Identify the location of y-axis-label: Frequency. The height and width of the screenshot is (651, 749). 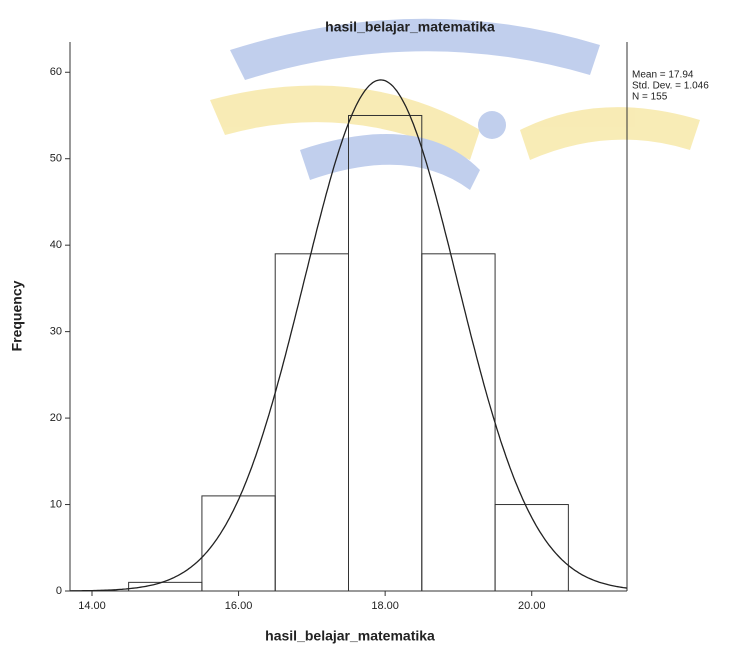
(17, 315).